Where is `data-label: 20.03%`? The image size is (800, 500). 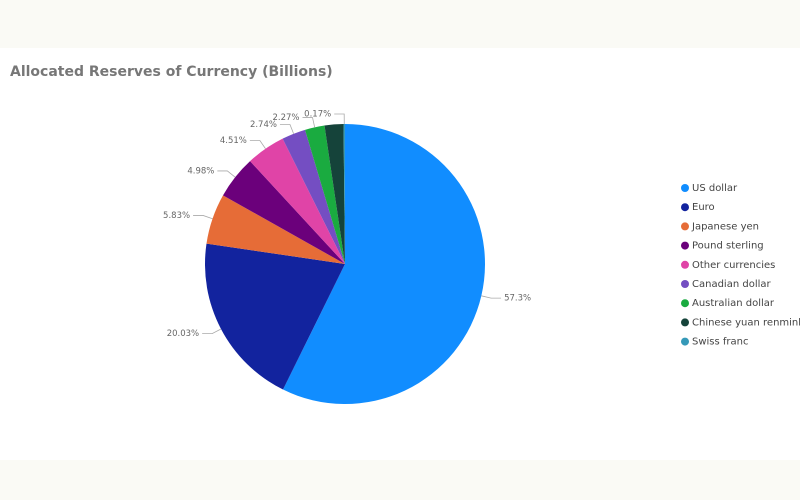 data-label: 20.03% is located at coordinates (183, 334).